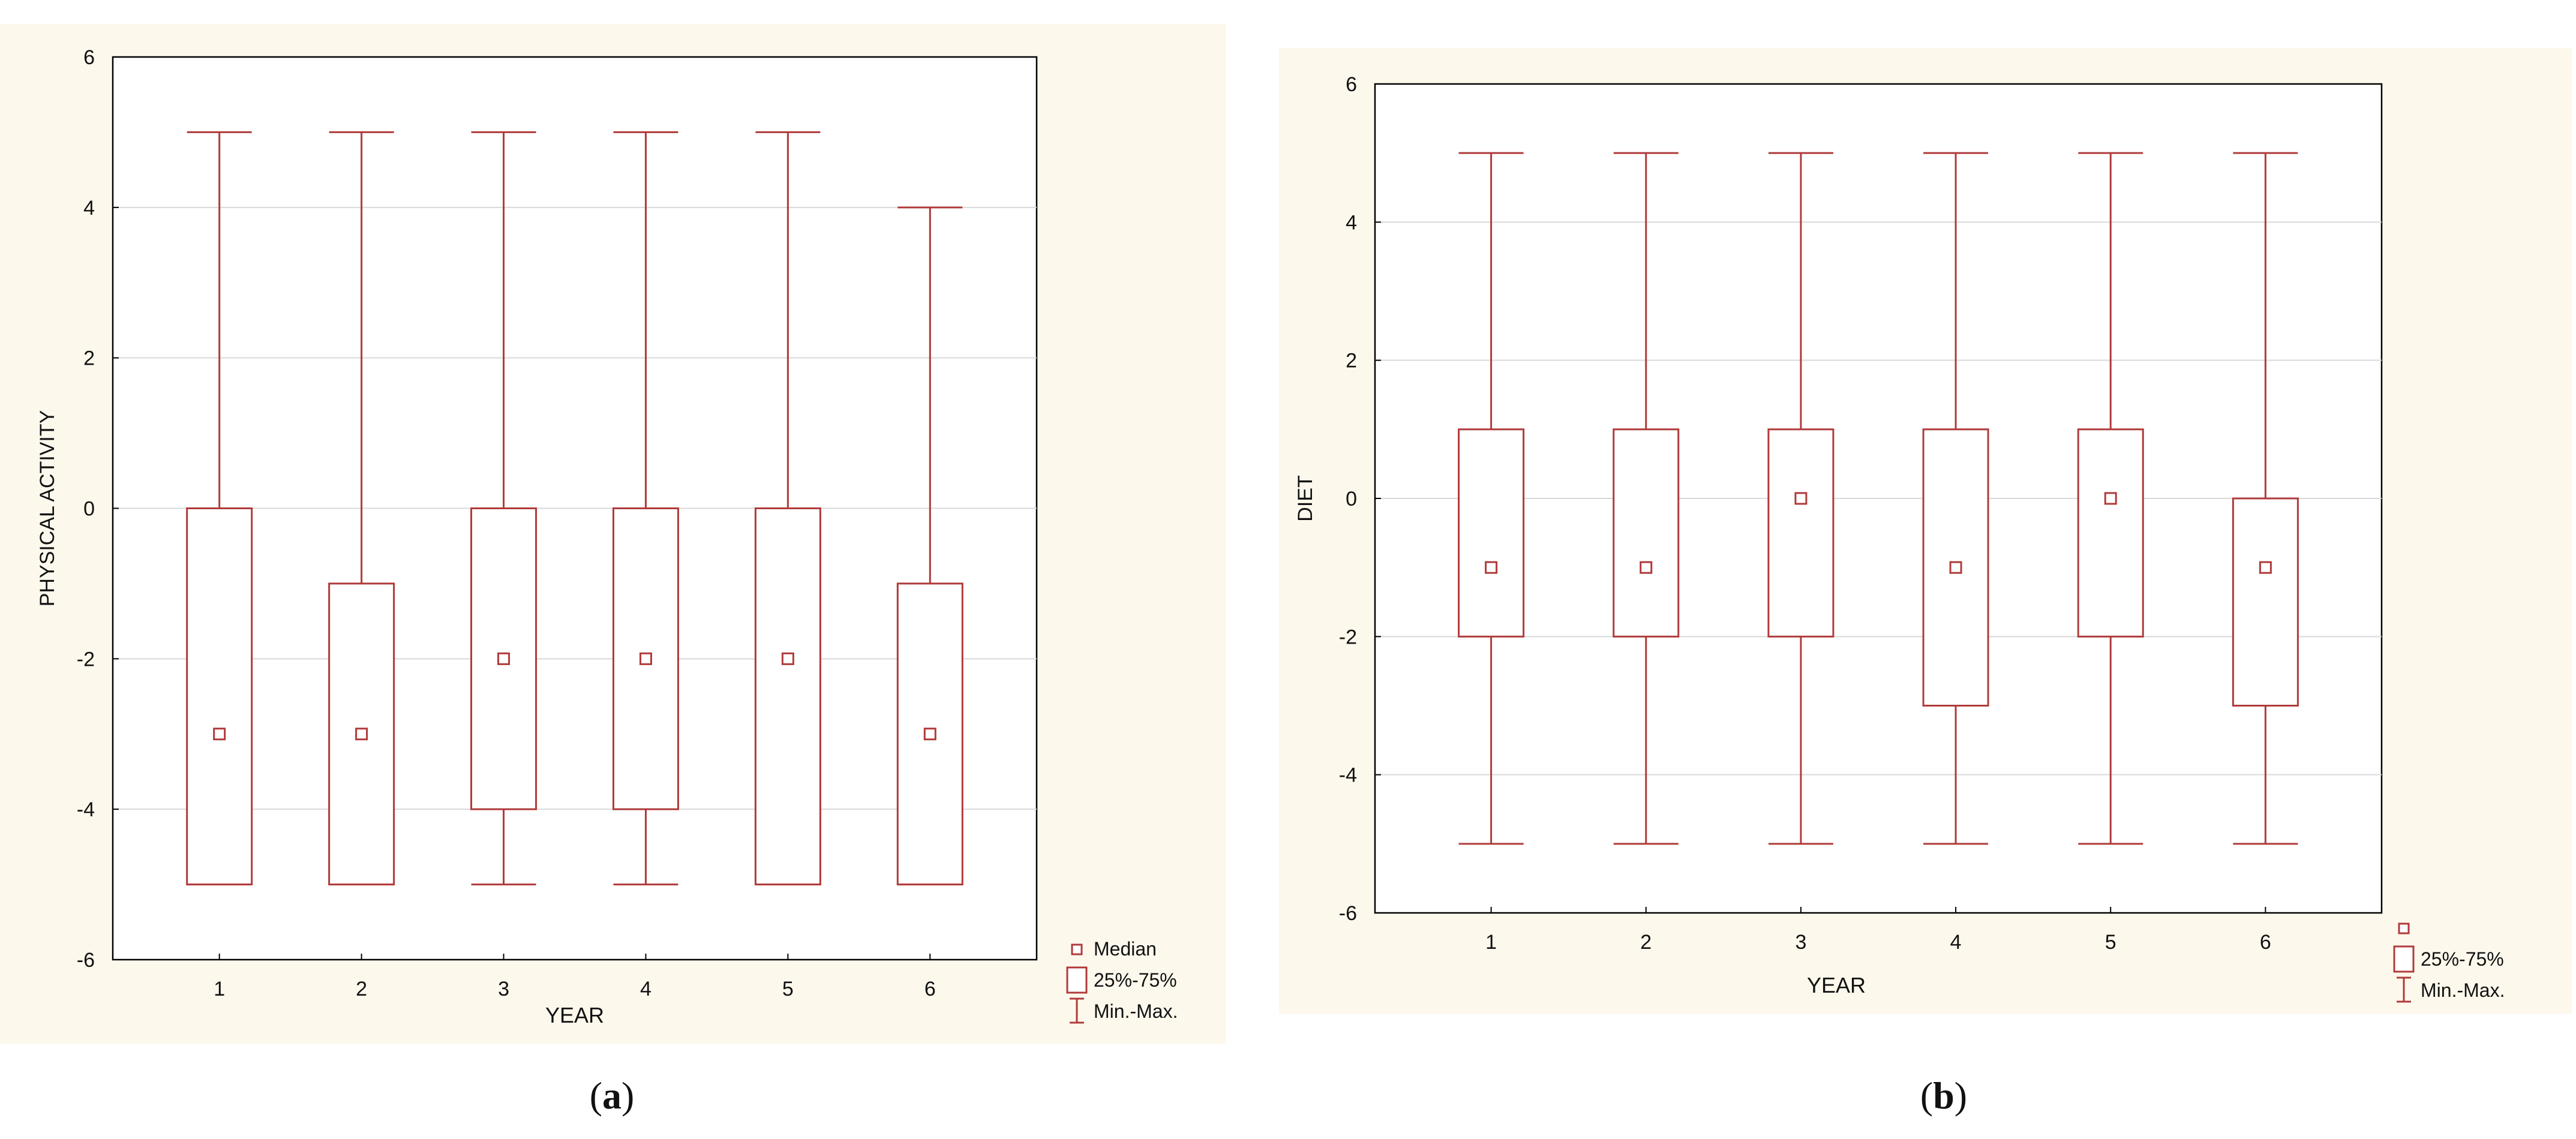 The image size is (2576, 1139). I want to click on caption-b-letter: b, so click(1943, 1095).